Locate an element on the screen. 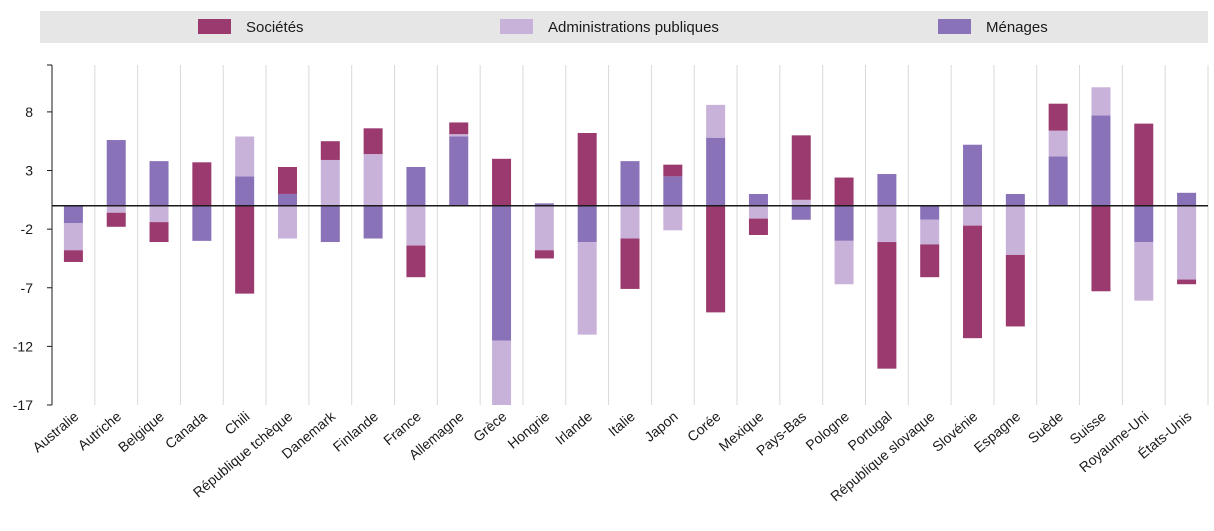 The width and height of the screenshot is (1214, 531). x-tick-label: Chili is located at coordinates (236, 423).